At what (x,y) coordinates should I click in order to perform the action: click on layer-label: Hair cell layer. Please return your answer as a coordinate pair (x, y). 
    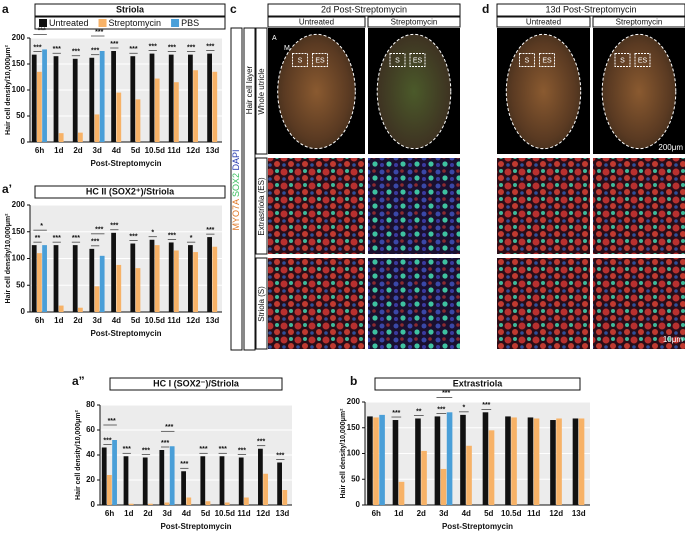
    Looking at the image, I should click on (249, 89).